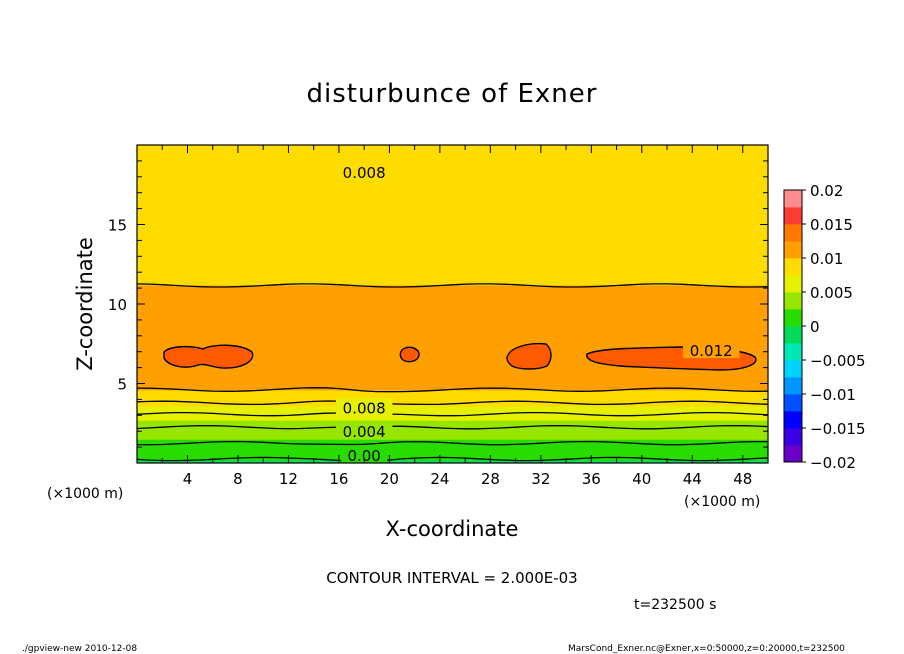 This screenshot has height=654, width=904. I want to click on x-tick-label: 44, so click(692, 479).